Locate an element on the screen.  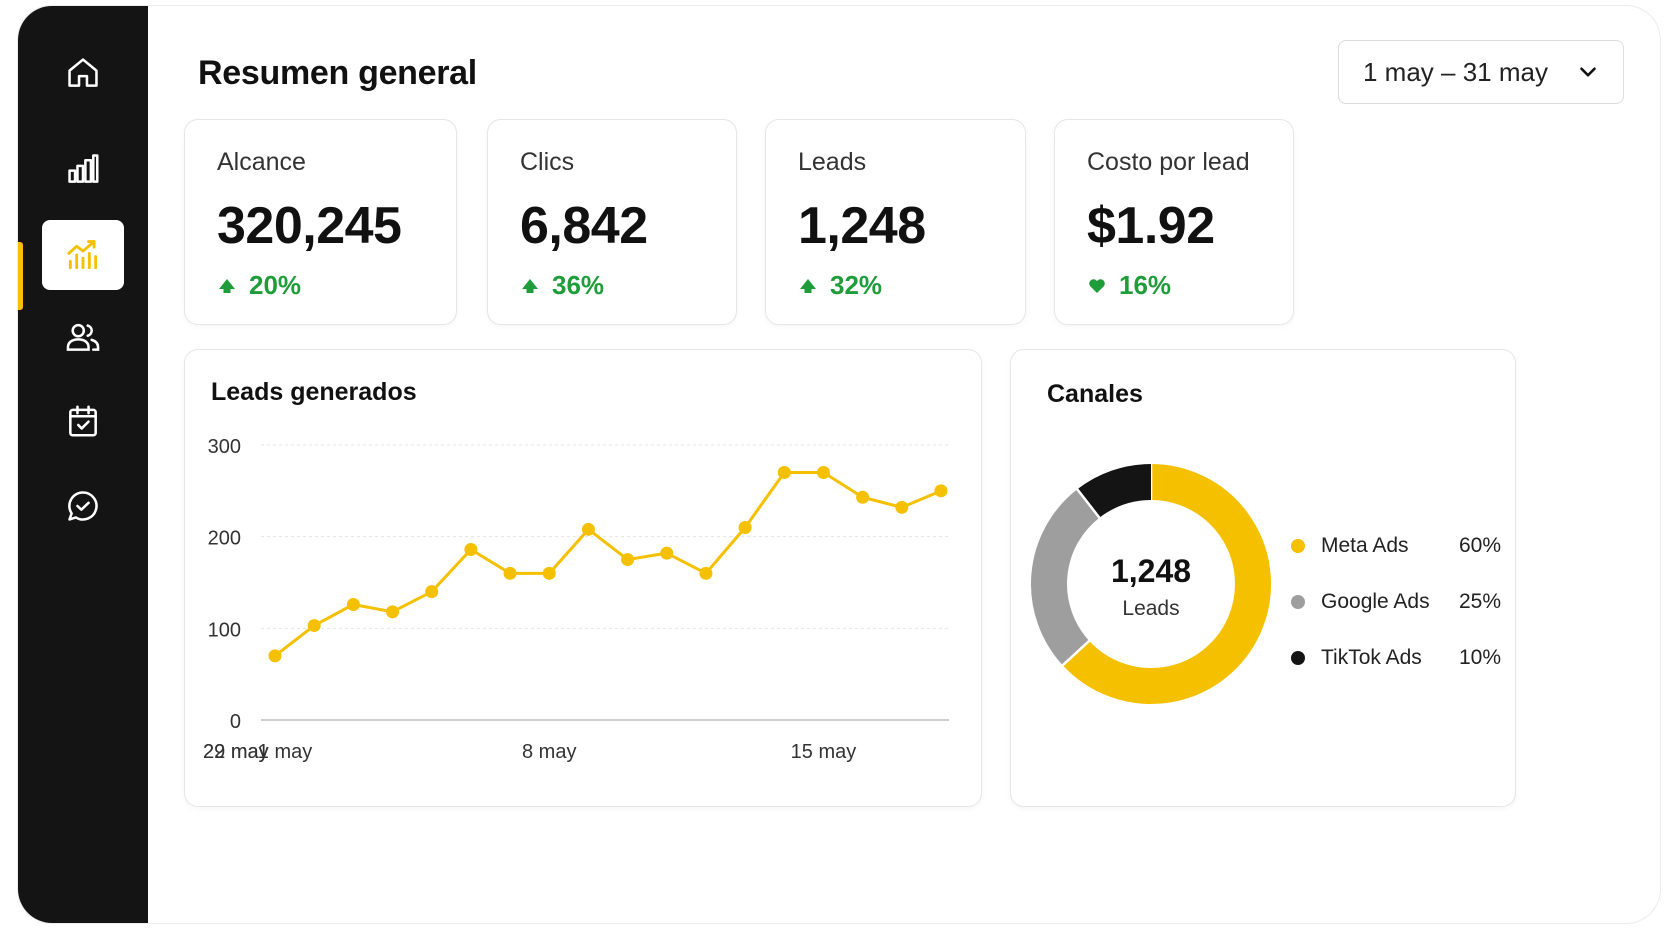
kpi-label: Clics is located at coordinates (547, 162).